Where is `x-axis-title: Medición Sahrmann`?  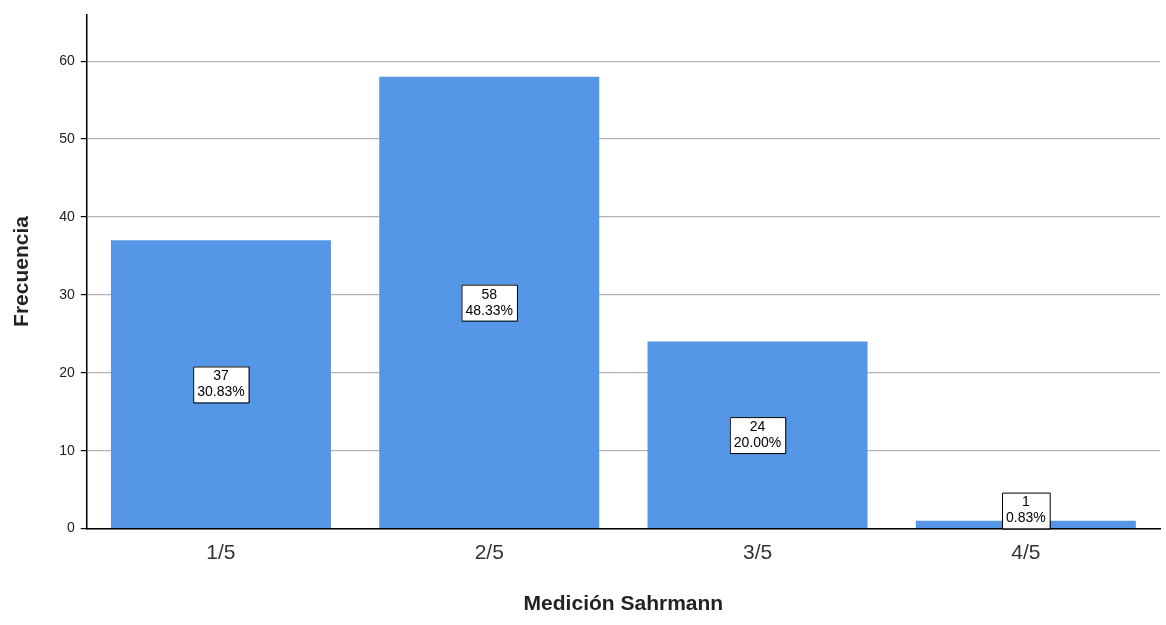 x-axis-title: Medición Sahrmann is located at coordinates (623, 603).